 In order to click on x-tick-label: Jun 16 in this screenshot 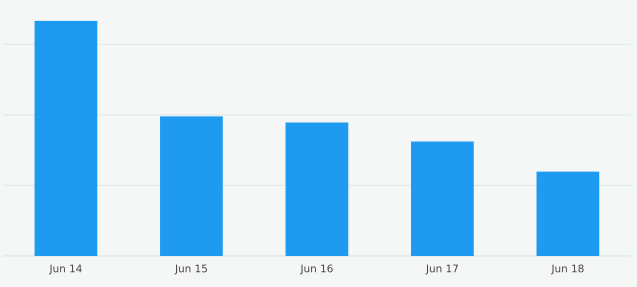, I will do `click(316, 269)`.